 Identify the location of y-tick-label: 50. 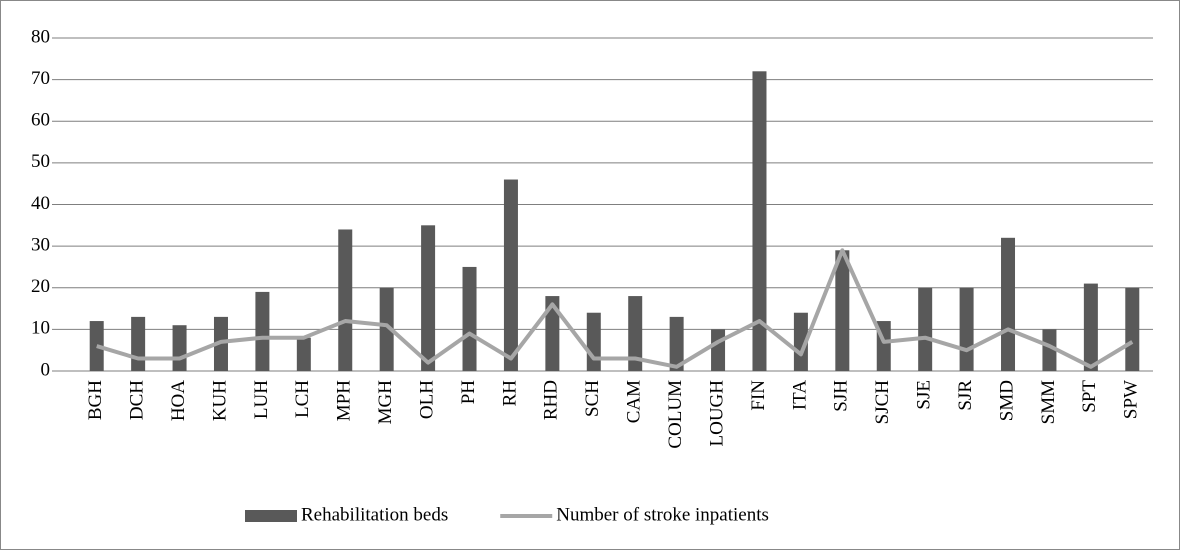
(40, 161).